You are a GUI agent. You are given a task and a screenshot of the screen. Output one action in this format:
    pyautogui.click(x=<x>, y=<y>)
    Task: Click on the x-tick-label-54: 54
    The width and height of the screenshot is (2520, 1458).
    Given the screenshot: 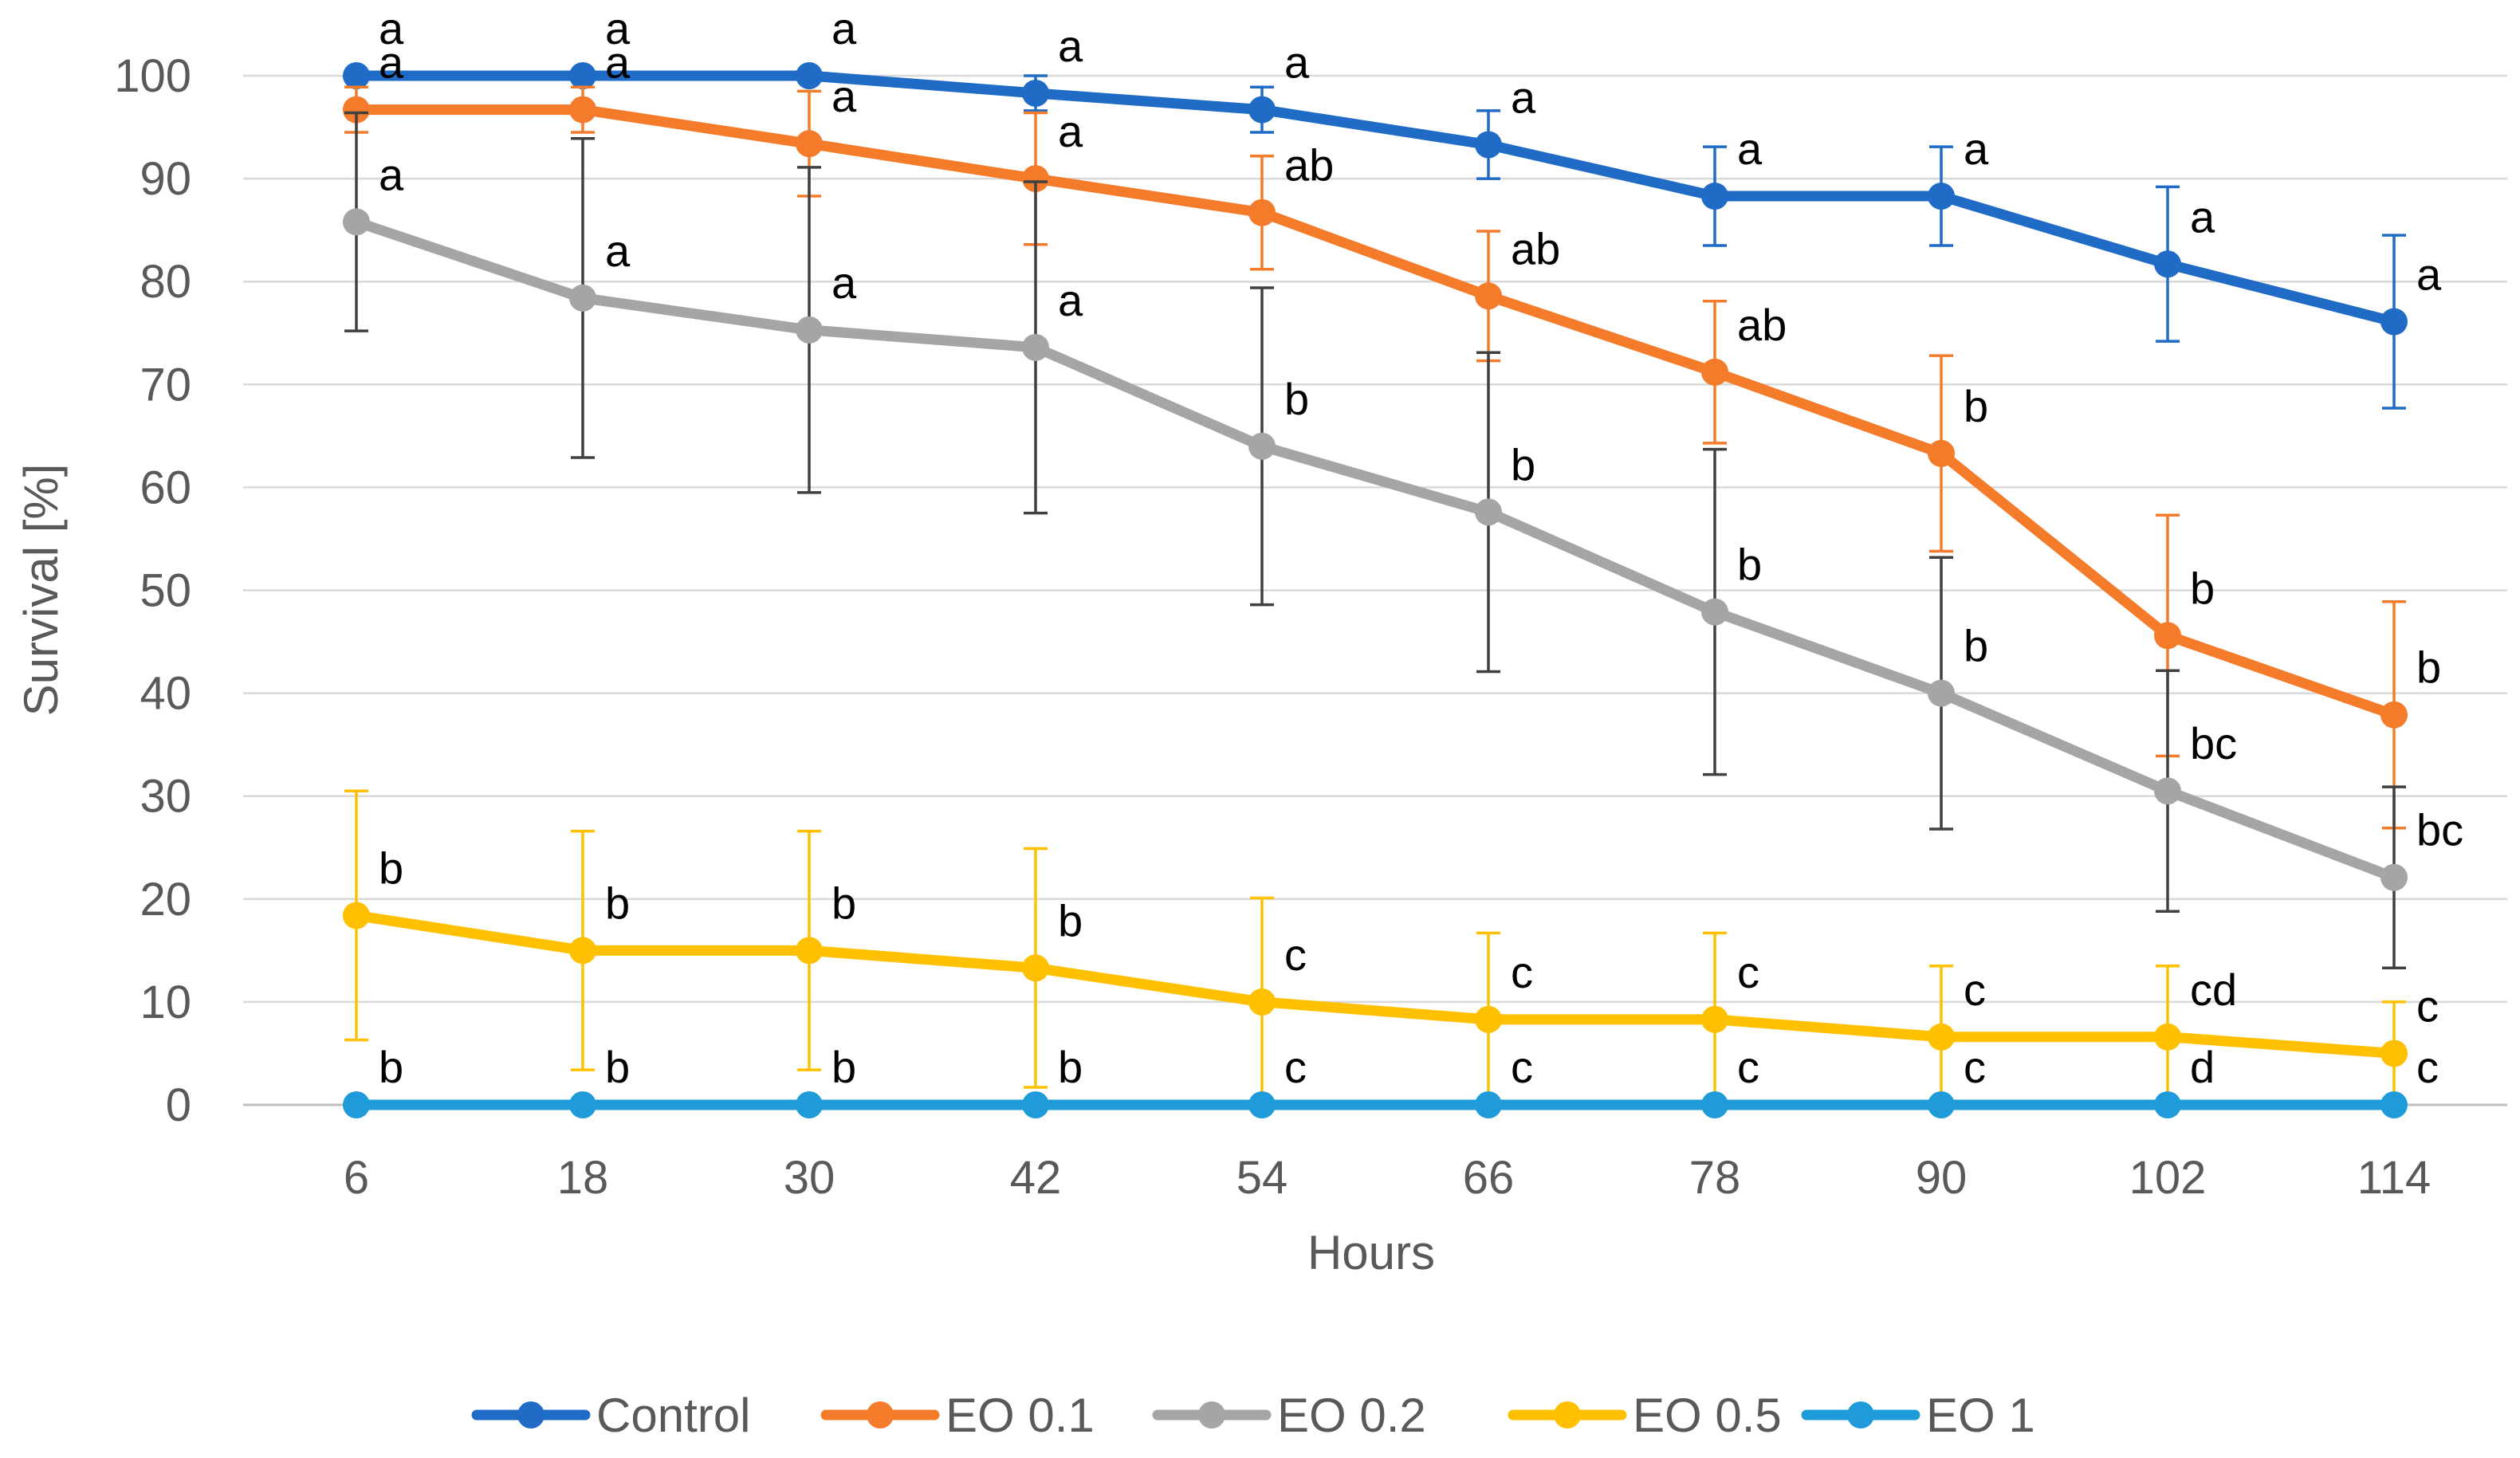 What is the action you would take?
    pyautogui.click(x=1262, y=1178)
    